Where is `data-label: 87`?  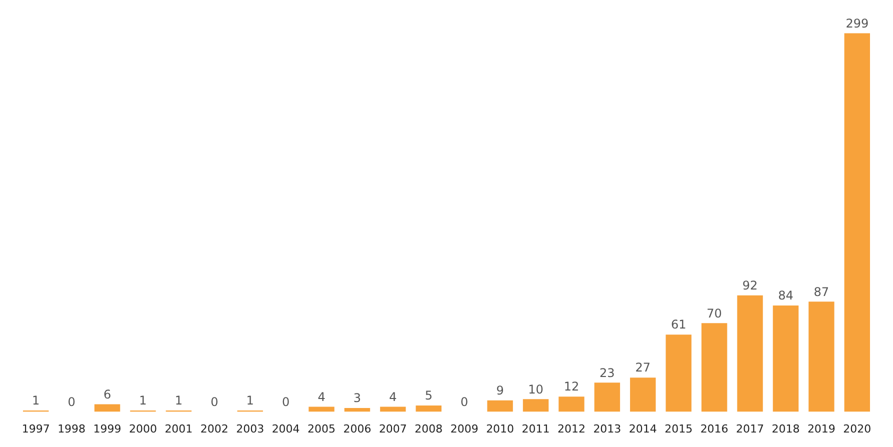 data-label: 87 is located at coordinates (822, 291).